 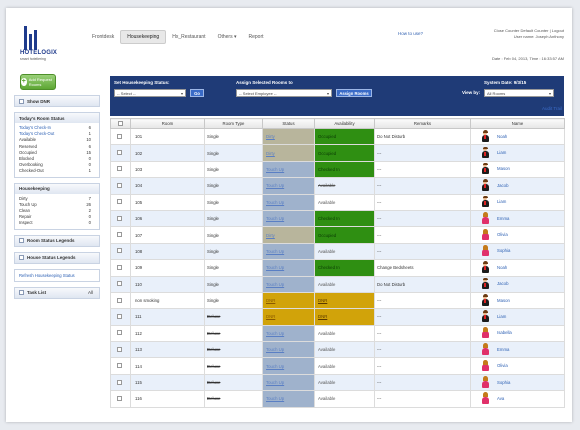 What do you see at coordinates (167, 300) in the screenshot?
I see `room-number: non smoking` at bounding box center [167, 300].